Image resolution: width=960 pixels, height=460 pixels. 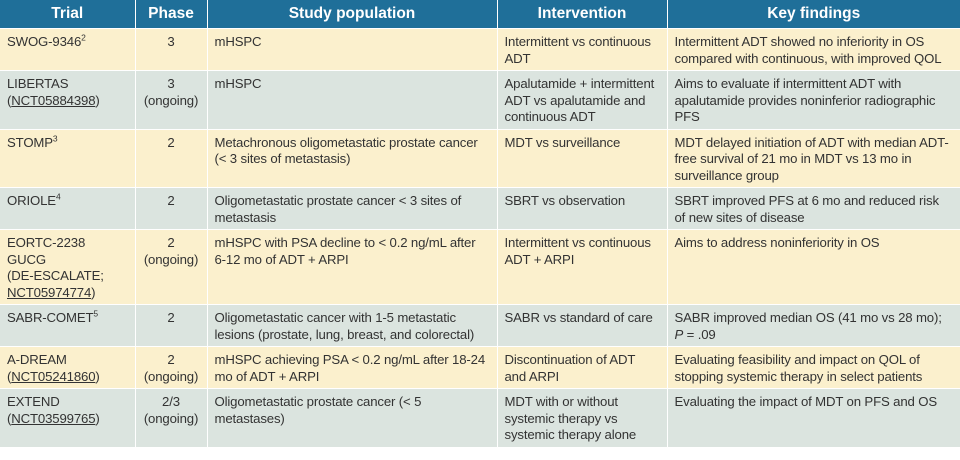 I want to click on trial-cell: A-DREAM (NCT05241860), so click(x=68, y=367).